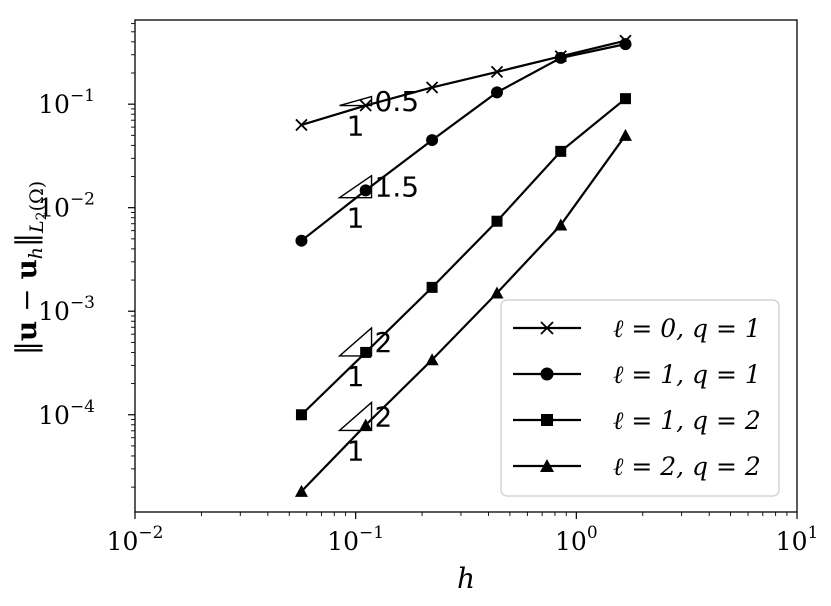 Image resolution: width=831 pixels, height=606 pixels. Describe the element at coordinates (135, 539) in the screenshot. I see `x-tick-label: 10⁻²` at that location.